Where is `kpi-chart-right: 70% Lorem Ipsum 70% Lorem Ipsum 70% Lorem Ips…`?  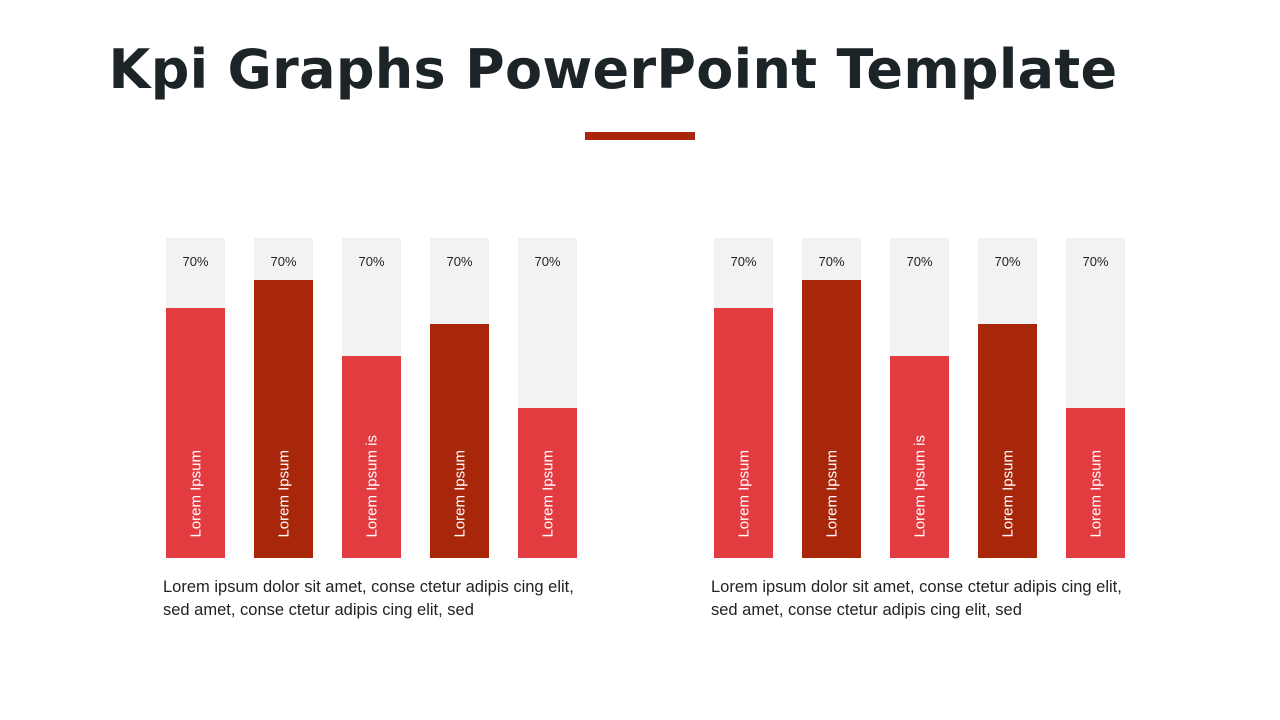
kpi-chart-right: 70% Lorem Ipsum 70% Lorem Ipsum 70% Lorem Ips… is located at coordinates (924, 398).